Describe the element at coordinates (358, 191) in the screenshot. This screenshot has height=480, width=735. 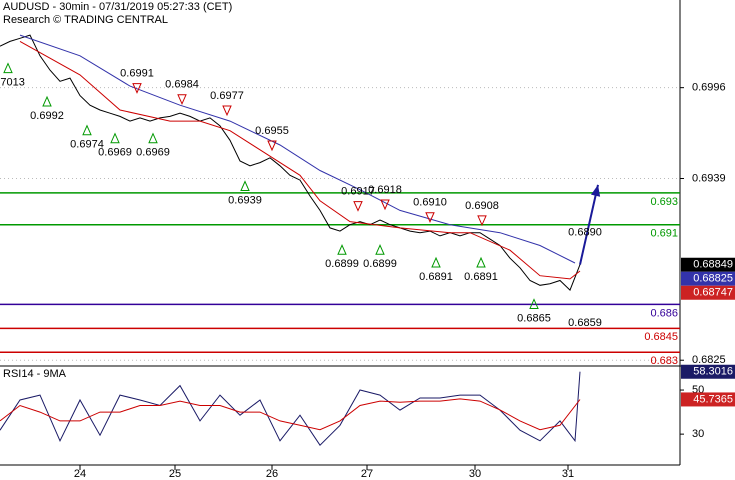
I see `signal-label: 0.6917` at that location.